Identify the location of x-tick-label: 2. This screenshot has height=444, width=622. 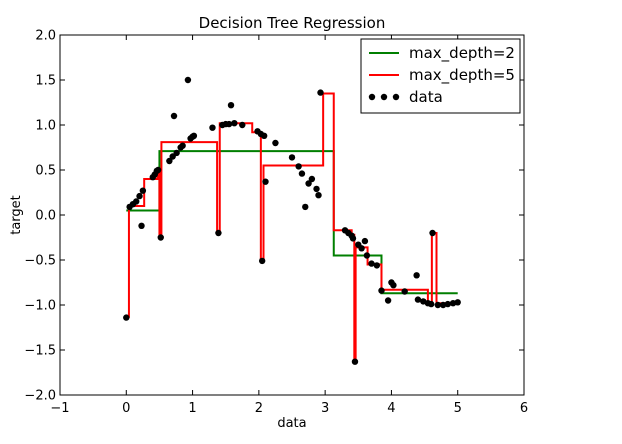
(259, 408).